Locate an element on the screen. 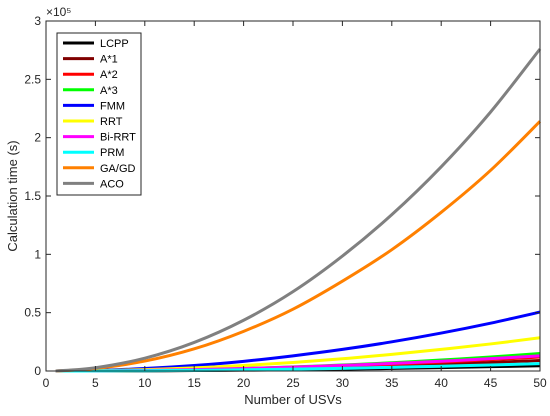  legend-label-ga-gd: GA/GD is located at coordinates (118, 169).